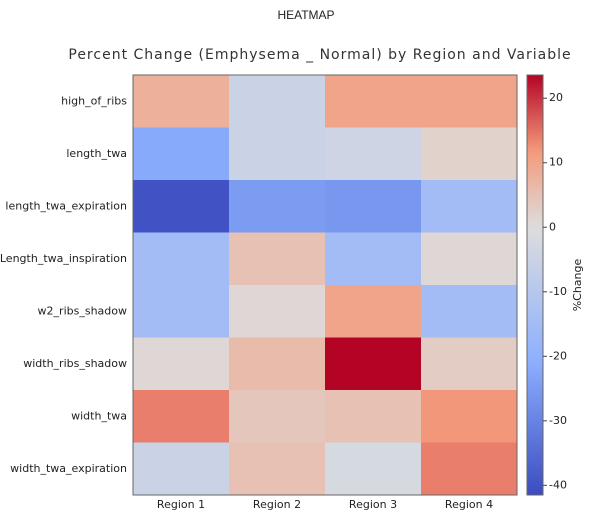 The width and height of the screenshot is (596, 528). I want to click on y-tick-label: length_twa, so click(96, 153).